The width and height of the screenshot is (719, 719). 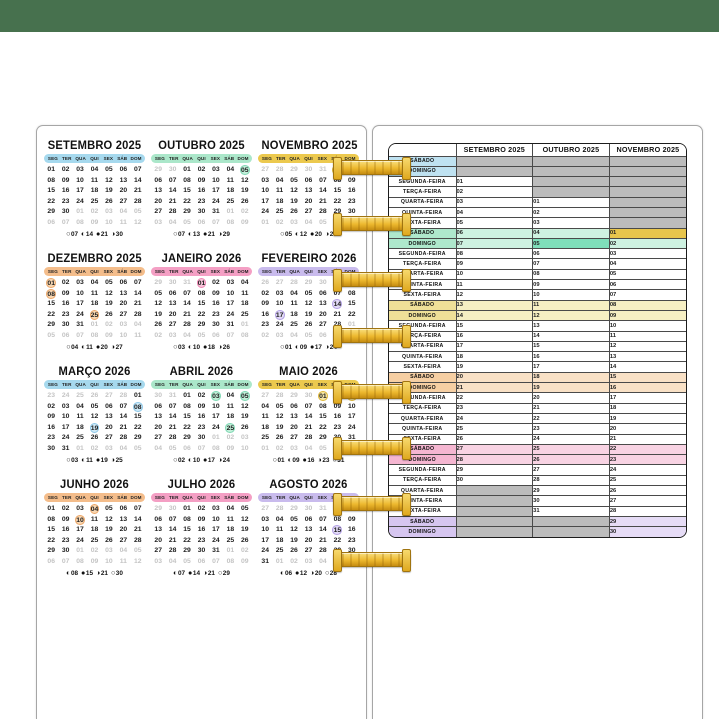 I want to click on moon-phase: ◐ 08, so click(x=72, y=573).